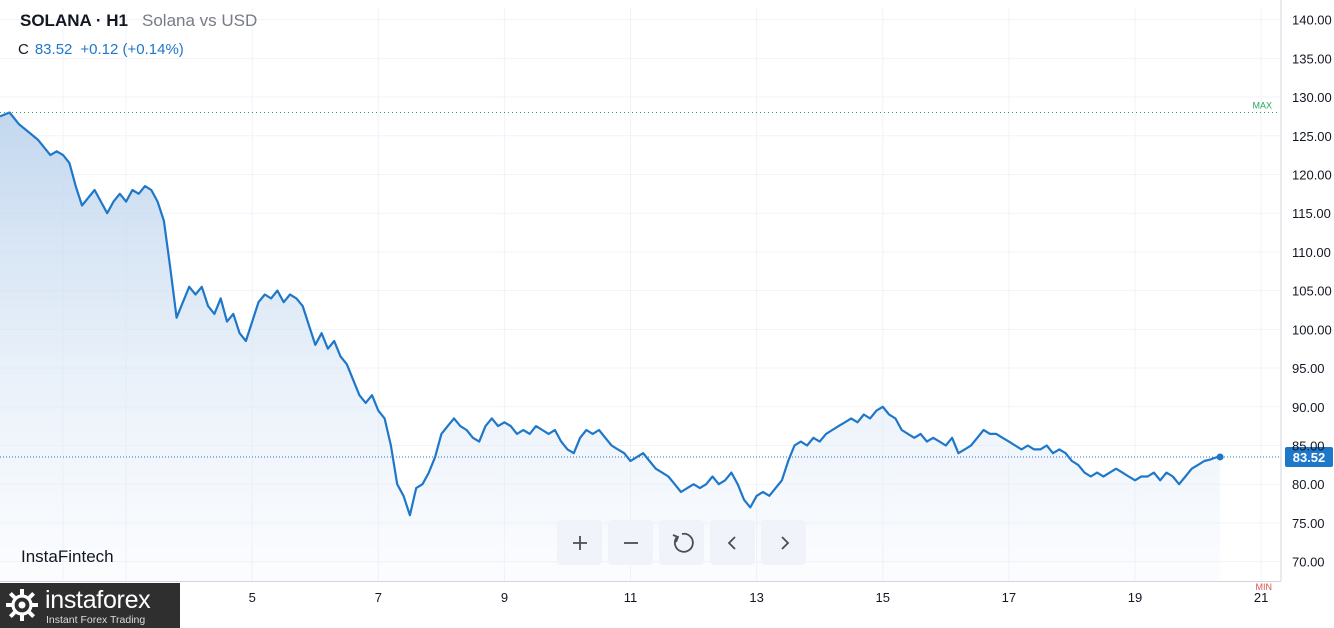 The height and width of the screenshot is (628, 1334). Describe the element at coordinates (138, 21) in the screenshot. I see `chart-title: SOLANA · H1 Solana vs USD` at that location.